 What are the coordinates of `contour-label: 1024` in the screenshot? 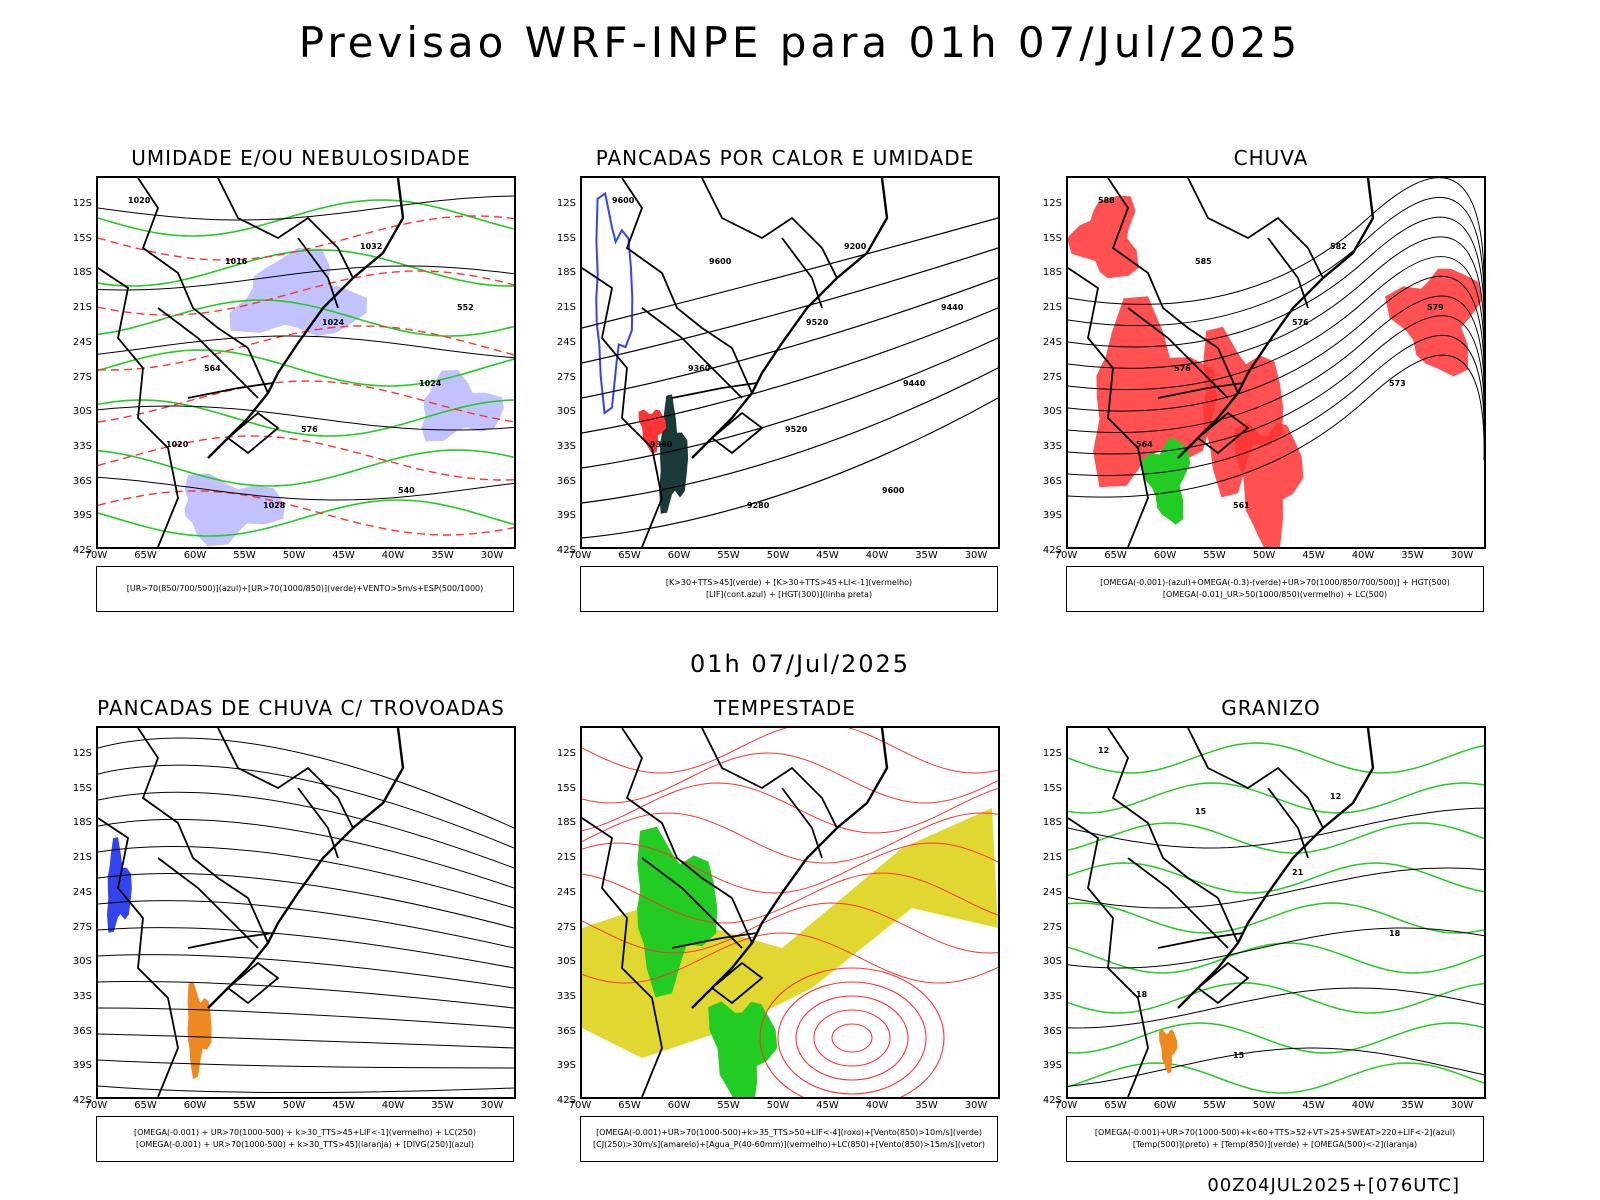 It's located at (430, 383).